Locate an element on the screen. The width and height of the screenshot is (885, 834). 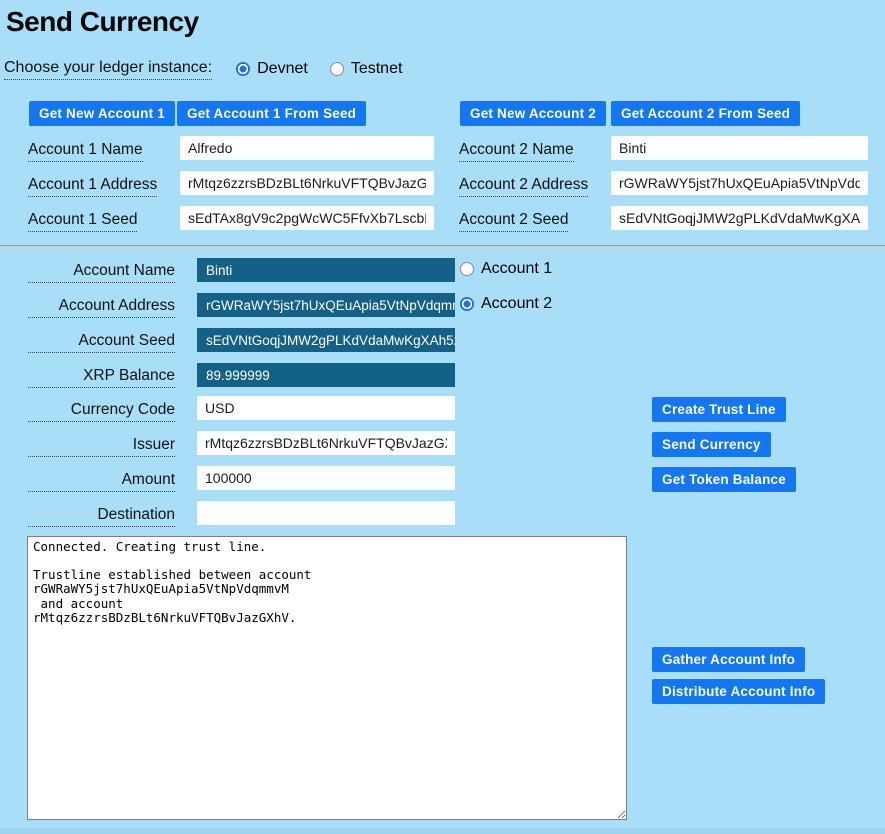
account-1-address-label: Account 1 Address is located at coordinates (93, 186).